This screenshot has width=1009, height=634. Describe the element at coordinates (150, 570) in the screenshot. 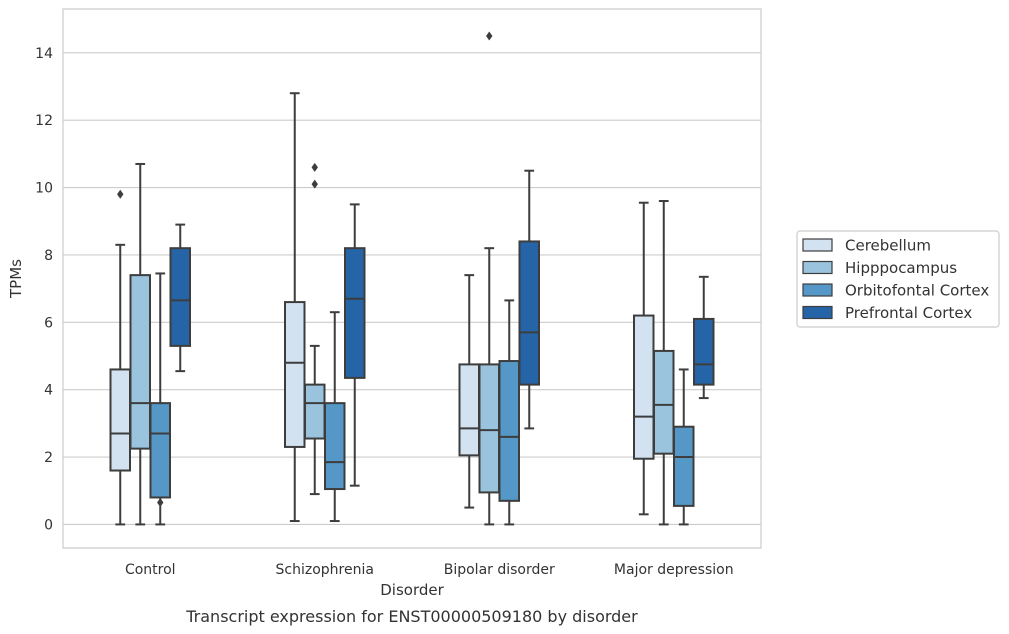

I see `x-tick-label: Control` at that location.